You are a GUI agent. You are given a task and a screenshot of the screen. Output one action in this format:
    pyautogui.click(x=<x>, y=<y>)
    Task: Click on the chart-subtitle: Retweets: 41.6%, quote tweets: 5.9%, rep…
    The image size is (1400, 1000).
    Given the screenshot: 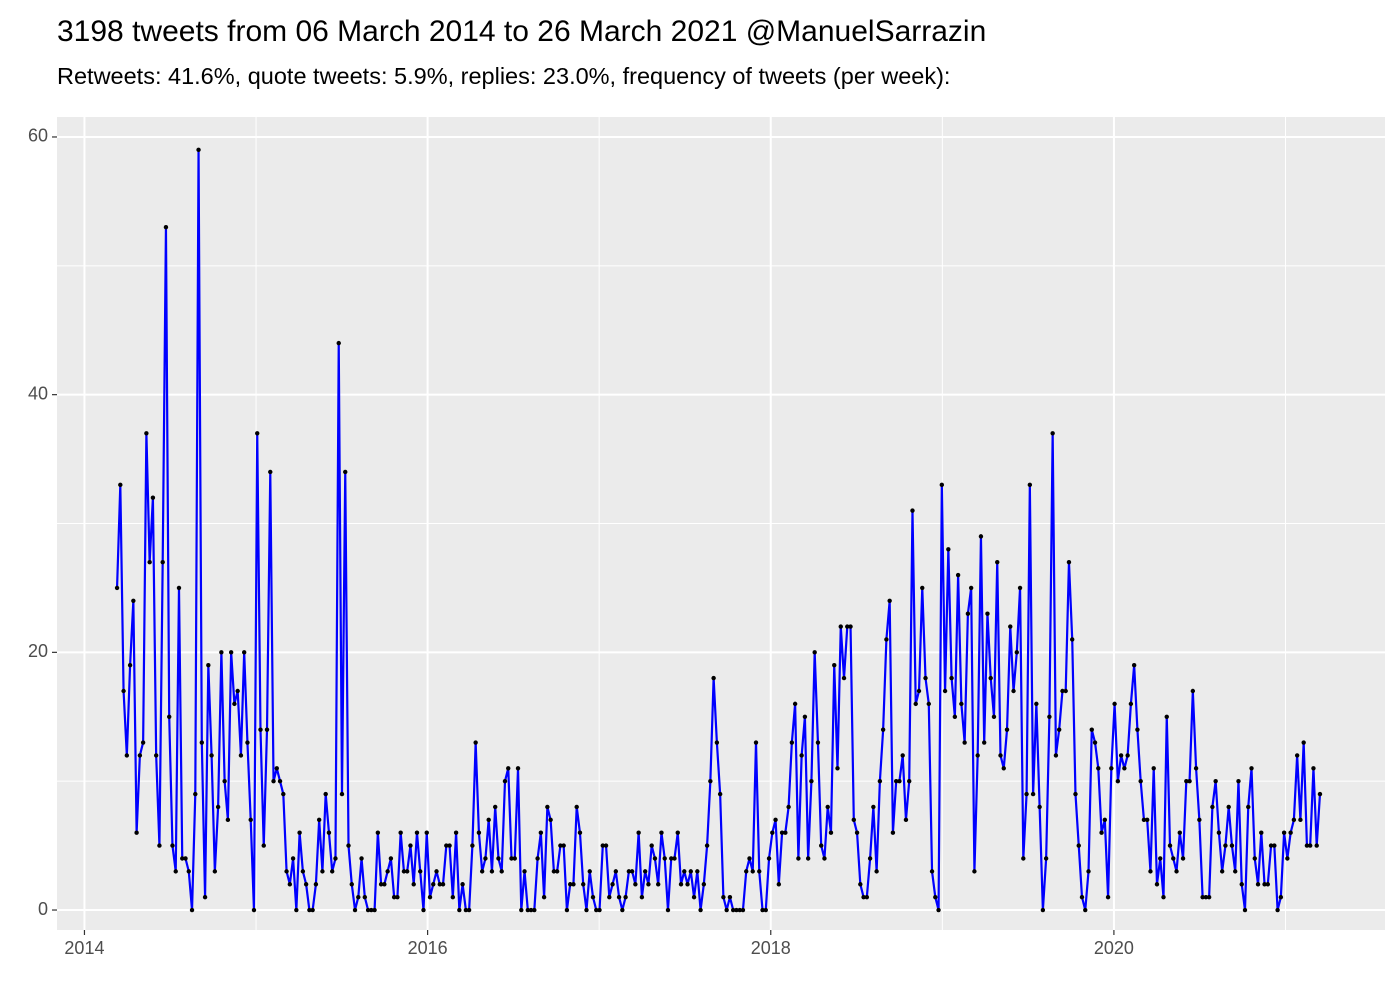 What is the action you would take?
    pyautogui.click(x=503, y=76)
    